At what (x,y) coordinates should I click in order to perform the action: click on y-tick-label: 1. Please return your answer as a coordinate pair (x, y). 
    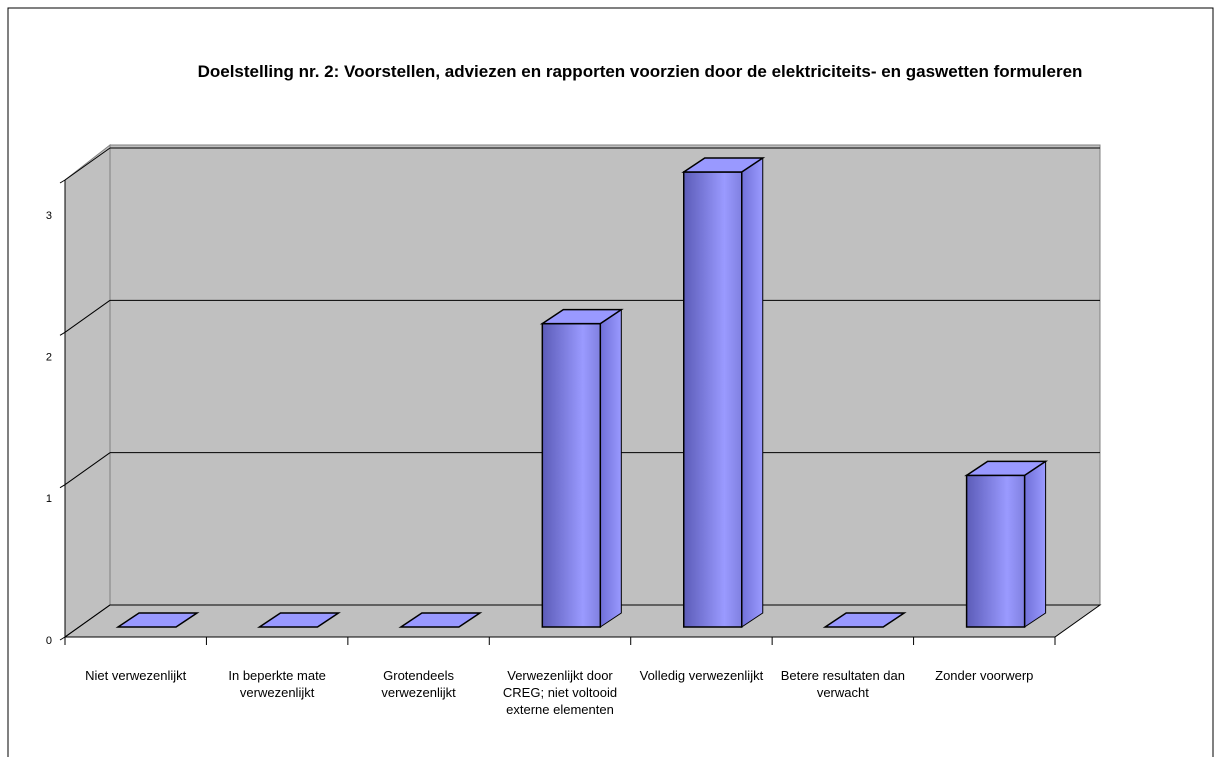
    Looking at the image, I should click on (49, 499).